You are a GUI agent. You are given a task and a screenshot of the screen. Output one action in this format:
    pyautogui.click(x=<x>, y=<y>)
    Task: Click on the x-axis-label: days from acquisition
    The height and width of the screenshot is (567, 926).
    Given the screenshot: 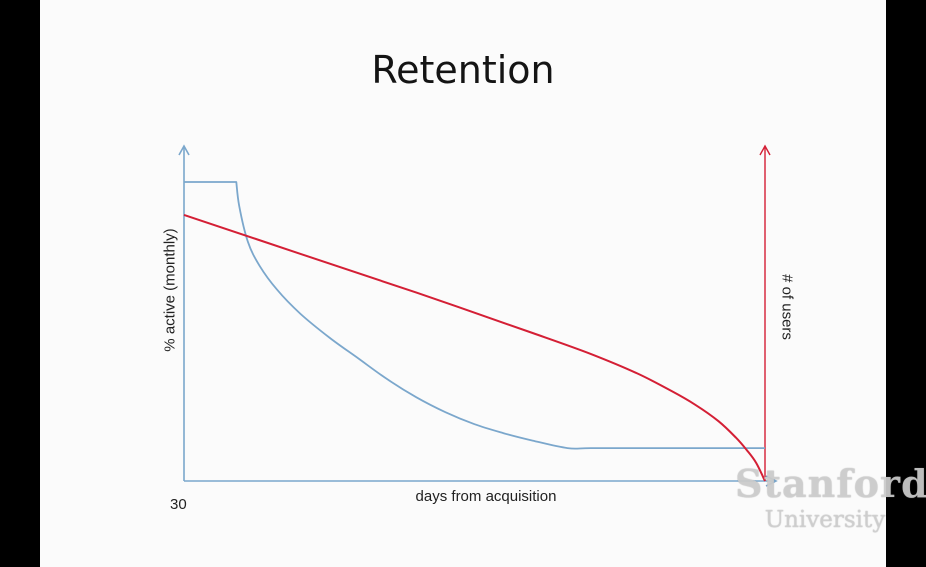 What is the action you would take?
    pyautogui.click(x=486, y=496)
    